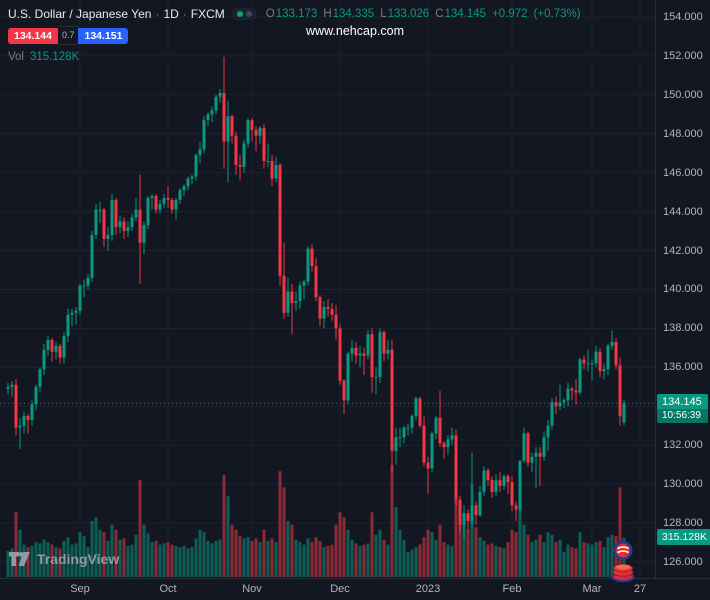 This screenshot has width=710, height=600. What do you see at coordinates (80, 589) in the screenshot?
I see `time-tick: Sep` at bounding box center [80, 589].